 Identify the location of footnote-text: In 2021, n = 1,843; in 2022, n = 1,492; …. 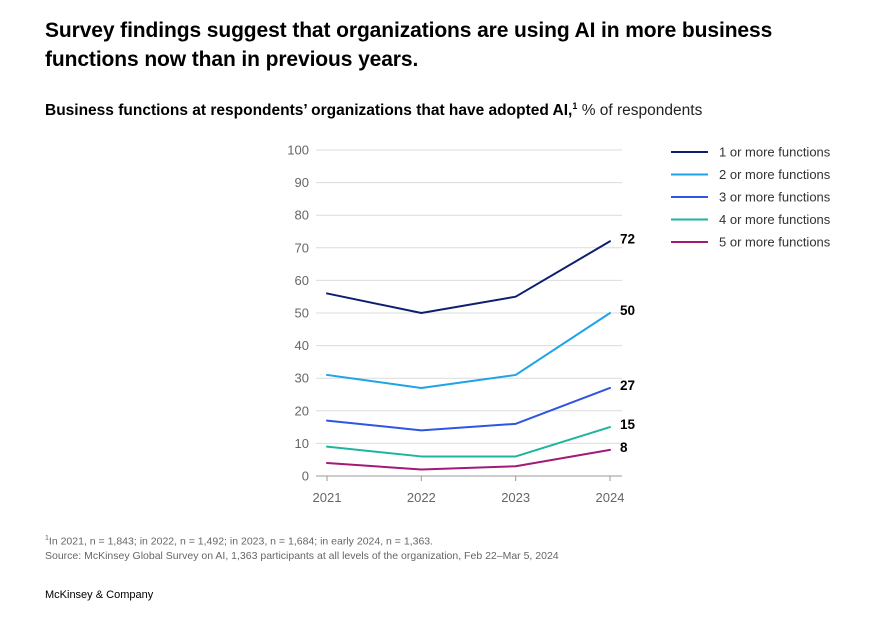
(241, 541).